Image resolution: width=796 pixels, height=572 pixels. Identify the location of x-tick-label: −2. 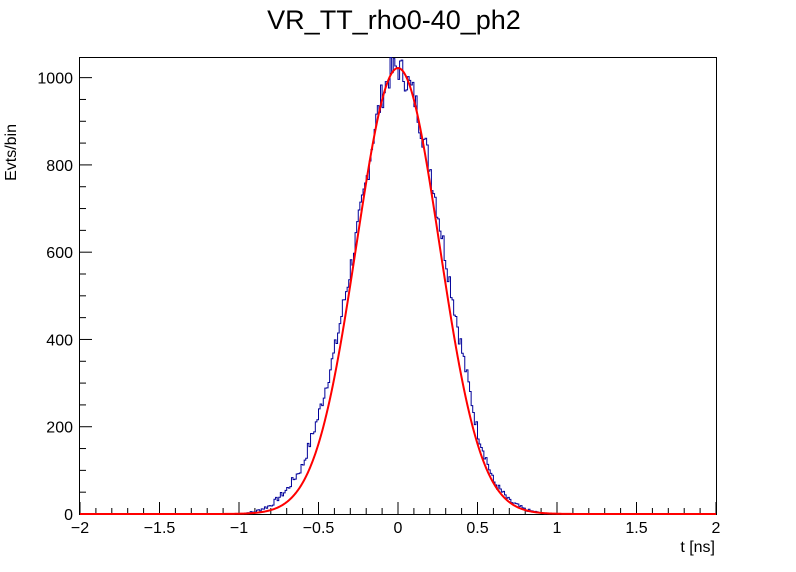
(80, 528).